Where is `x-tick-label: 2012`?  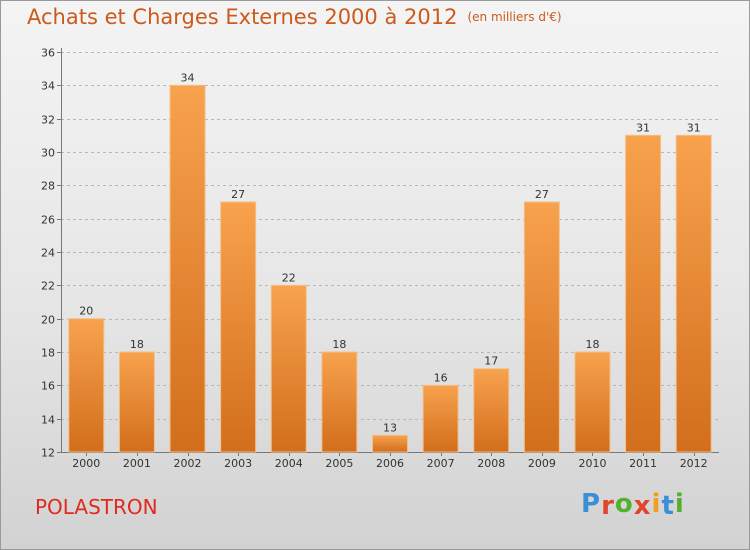 x-tick-label: 2012 is located at coordinates (694, 463).